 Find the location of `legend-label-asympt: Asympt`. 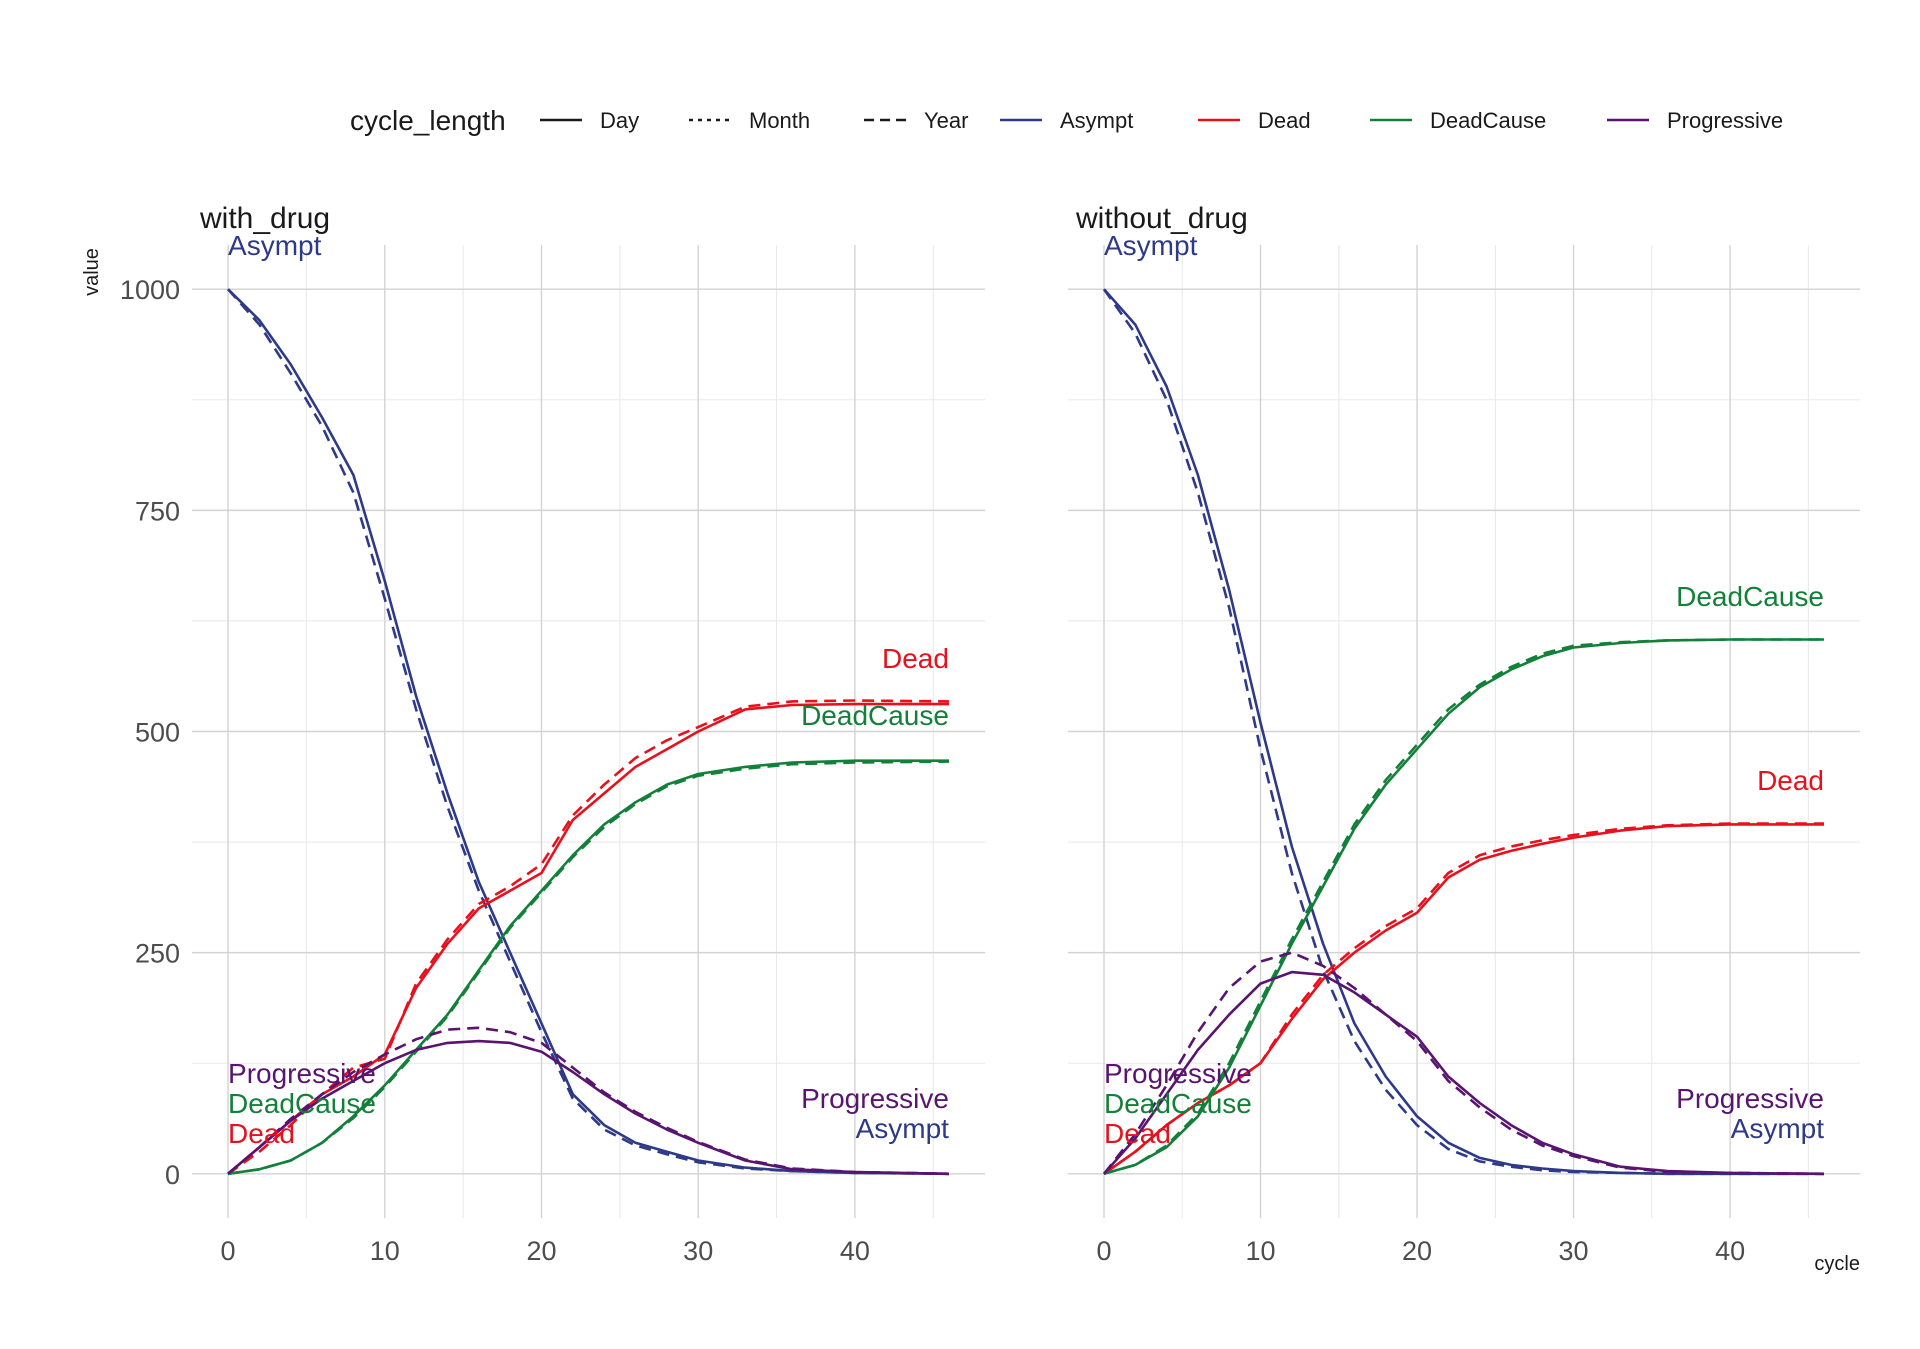

legend-label-asympt: Asympt is located at coordinates (1096, 120).